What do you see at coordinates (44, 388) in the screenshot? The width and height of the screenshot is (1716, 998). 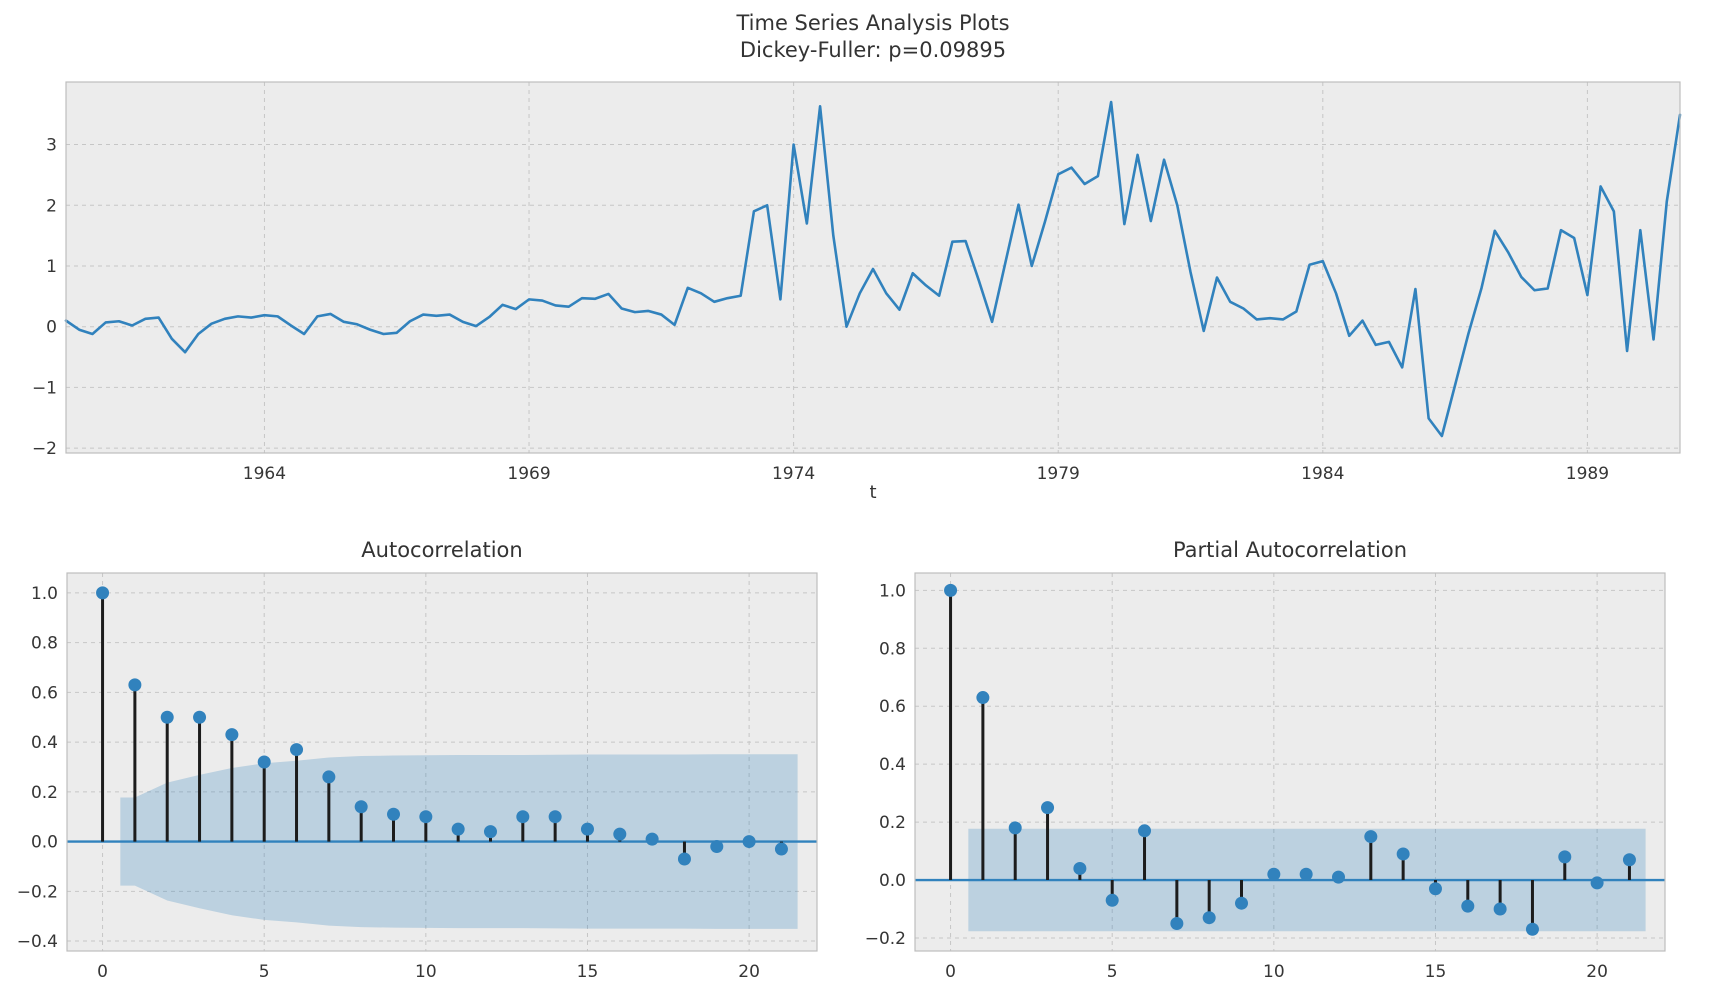 I see `y-tick-label: −1` at bounding box center [44, 388].